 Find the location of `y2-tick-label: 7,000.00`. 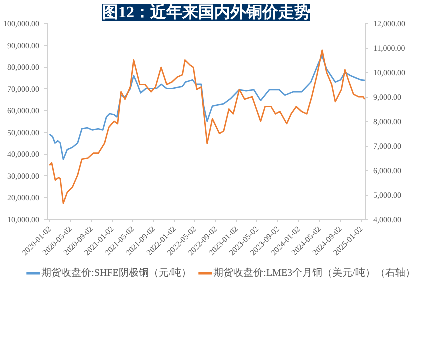

y2-tick-label: 7,000.00 is located at coordinates (388, 146).